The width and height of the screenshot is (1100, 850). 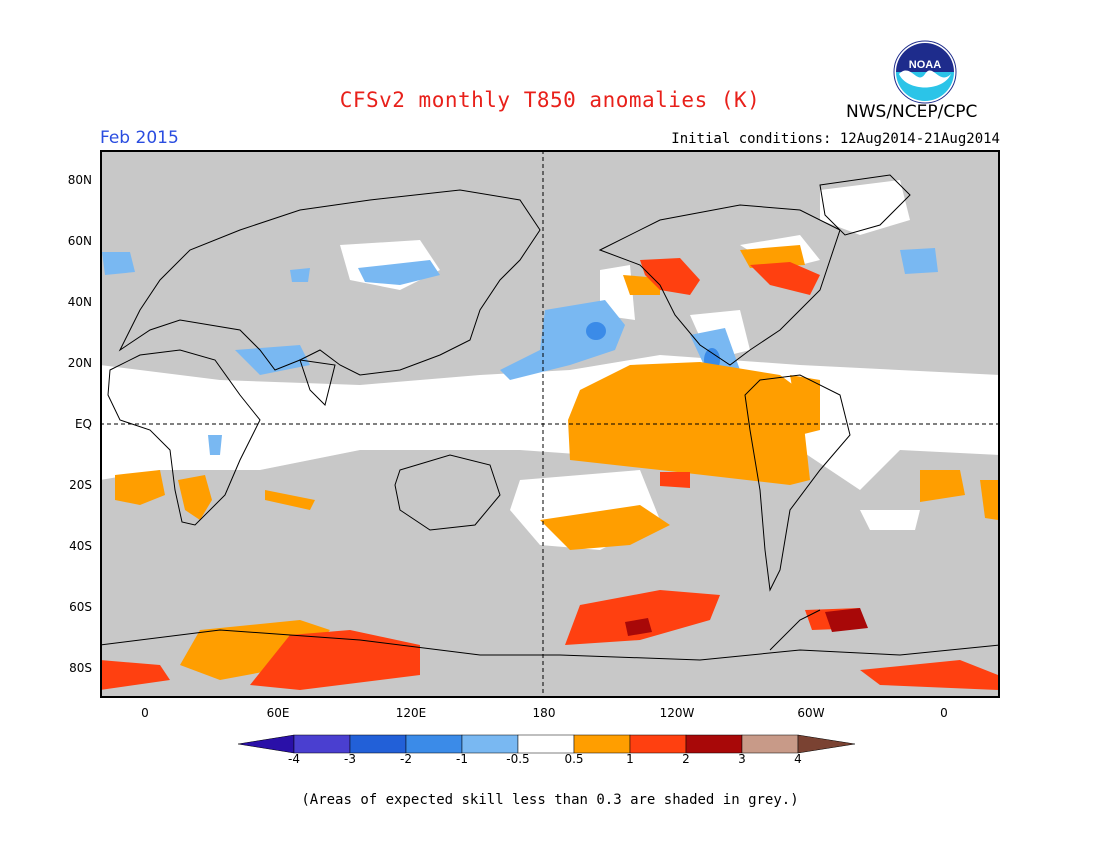 I want to click on colorbar-tick-label: -4, so click(x=294, y=759).